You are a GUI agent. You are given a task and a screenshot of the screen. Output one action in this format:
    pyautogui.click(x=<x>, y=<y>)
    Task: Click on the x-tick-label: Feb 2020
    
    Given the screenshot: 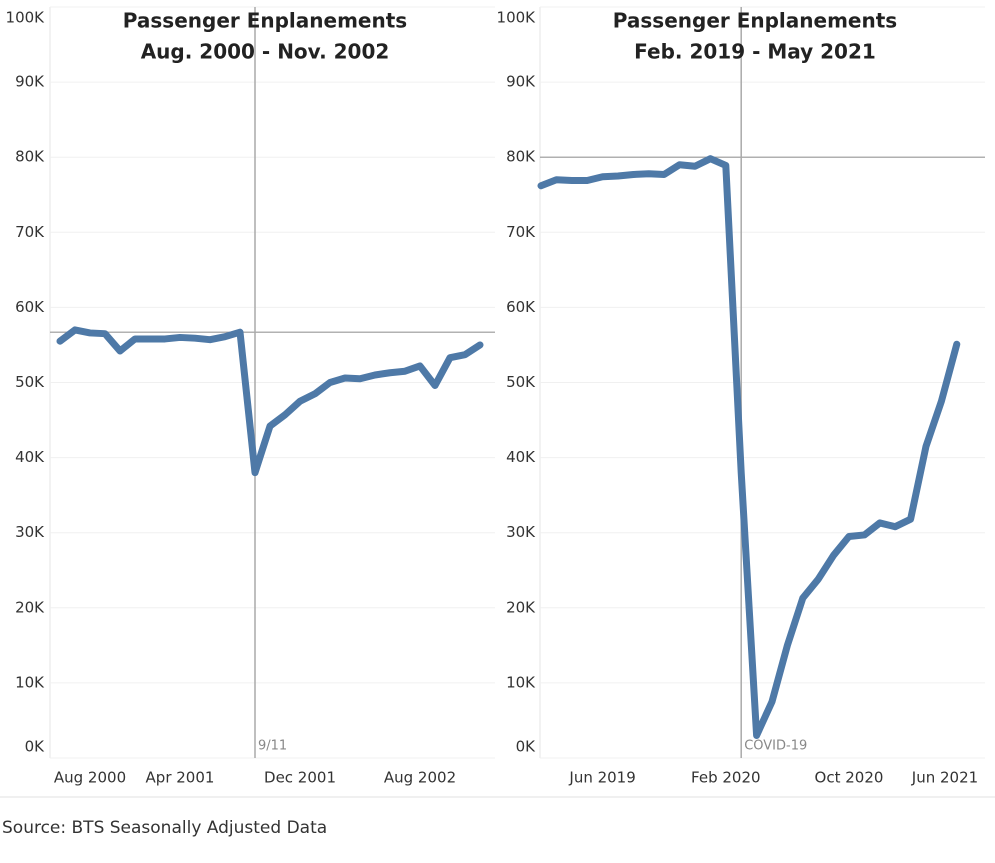 What is the action you would take?
    pyautogui.click(x=726, y=778)
    